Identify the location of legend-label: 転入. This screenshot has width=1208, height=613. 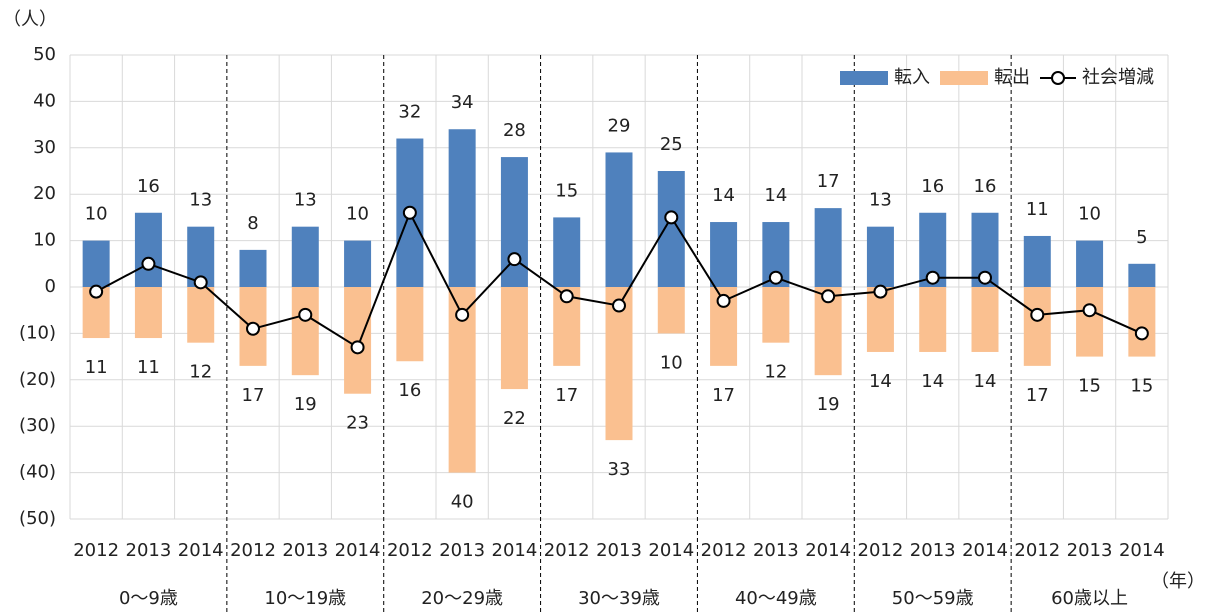
(912, 77).